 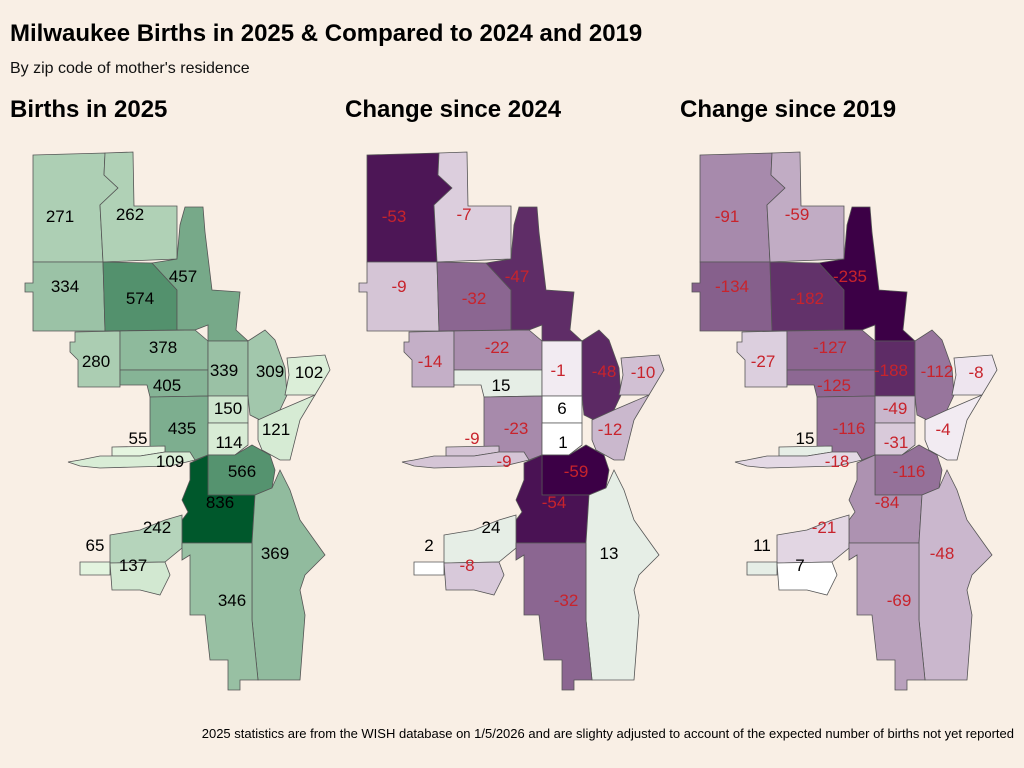 What do you see at coordinates (138, 438) in the screenshot?
I see `zip-value-label: 55` at bounding box center [138, 438].